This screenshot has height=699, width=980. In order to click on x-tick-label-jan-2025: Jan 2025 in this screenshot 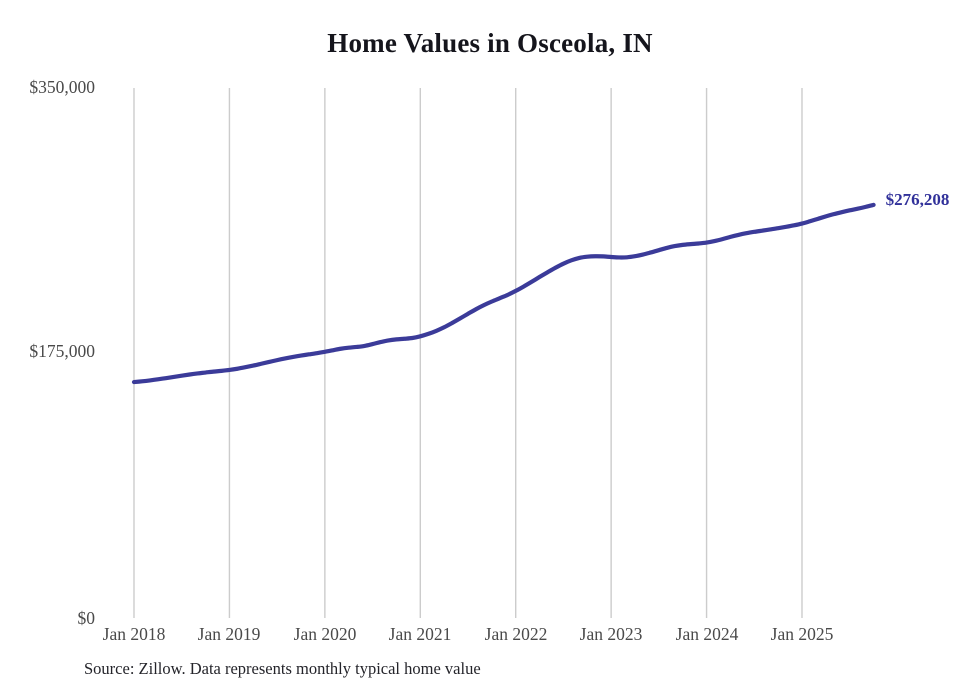, I will do `click(802, 634)`.